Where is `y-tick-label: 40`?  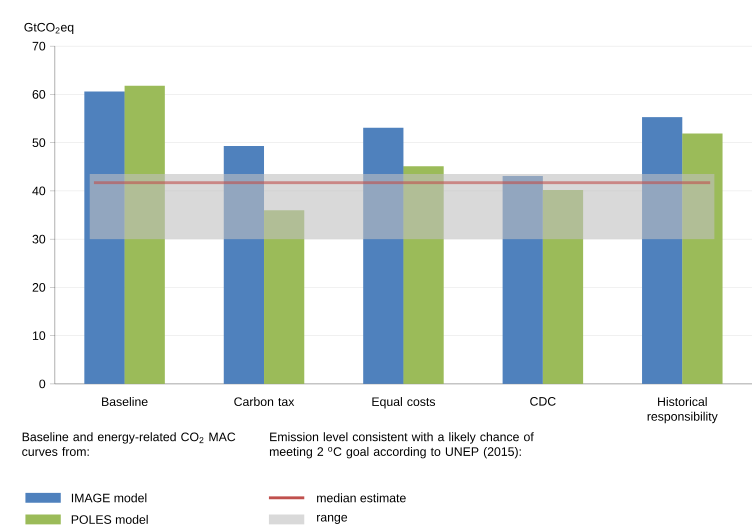
y-tick-label: 40 is located at coordinates (39, 191).